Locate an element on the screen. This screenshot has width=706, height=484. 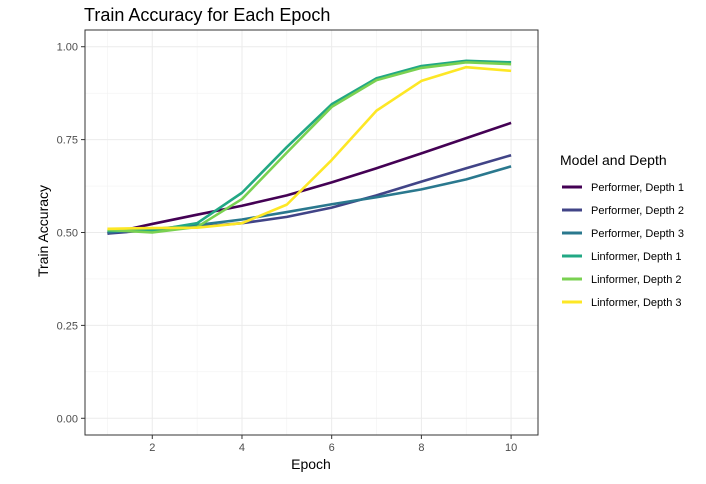
legend-label: Performer, Depth 3 is located at coordinates (637, 234).